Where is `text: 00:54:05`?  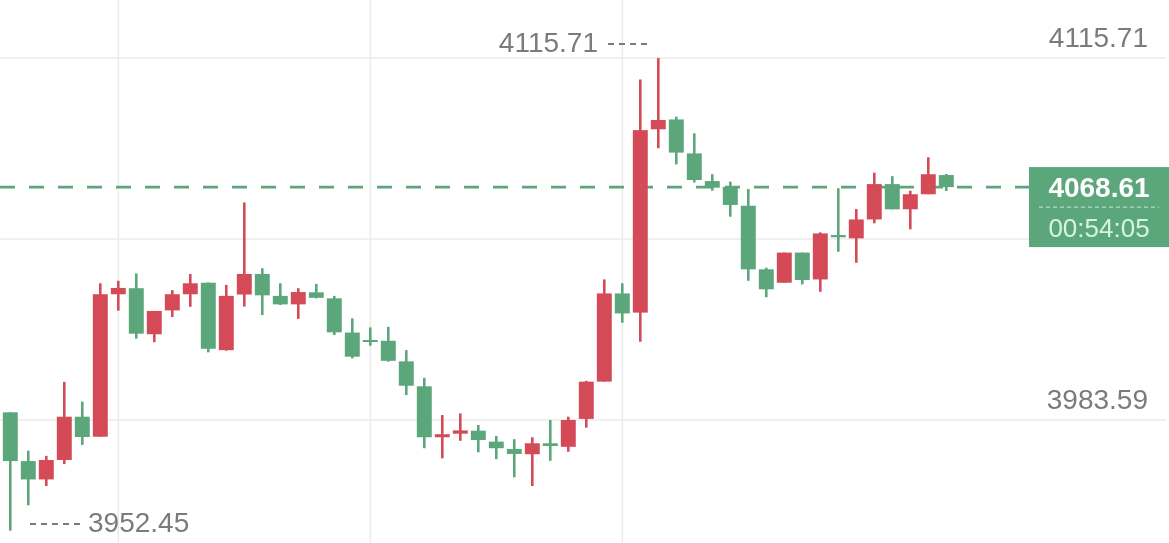
text: 00:54:05 is located at coordinates (1099, 228).